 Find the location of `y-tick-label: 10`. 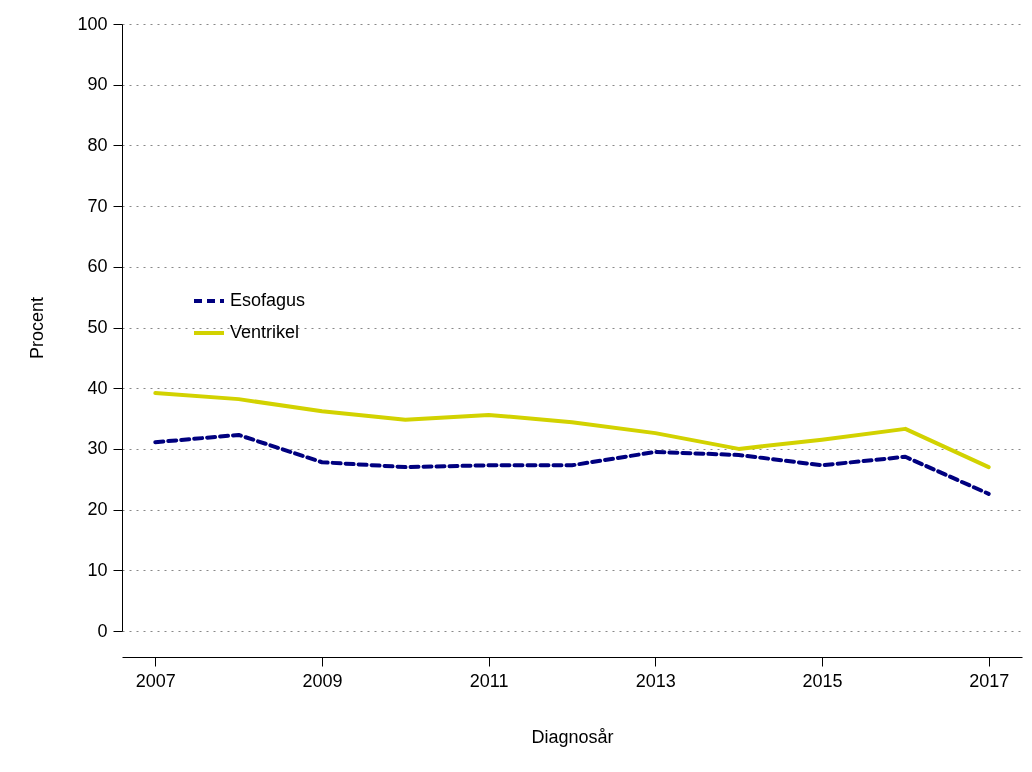

y-tick-label: 10 is located at coordinates (97, 569).